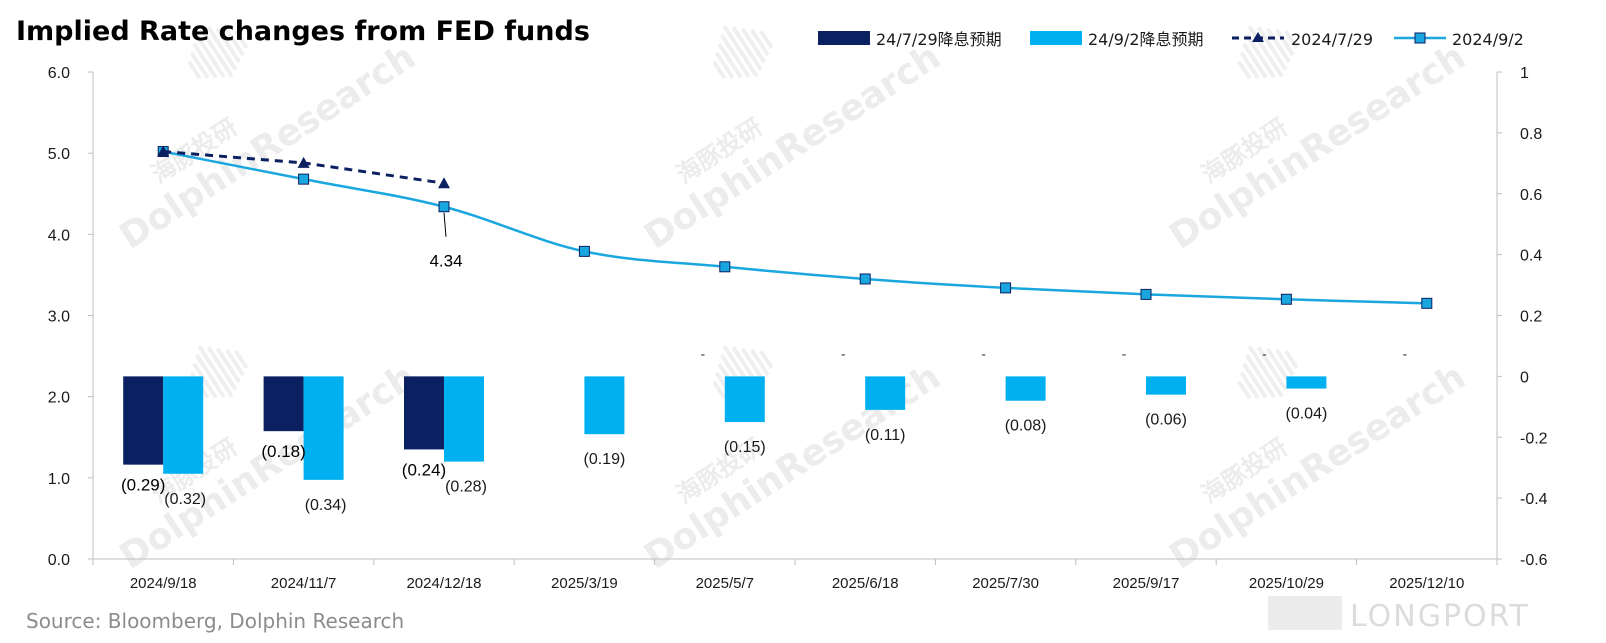 This screenshot has width=1606, height=643. What do you see at coordinates (59, 479) in the screenshot?
I see `y-left-tick-label: 1.0` at bounding box center [59, 479].